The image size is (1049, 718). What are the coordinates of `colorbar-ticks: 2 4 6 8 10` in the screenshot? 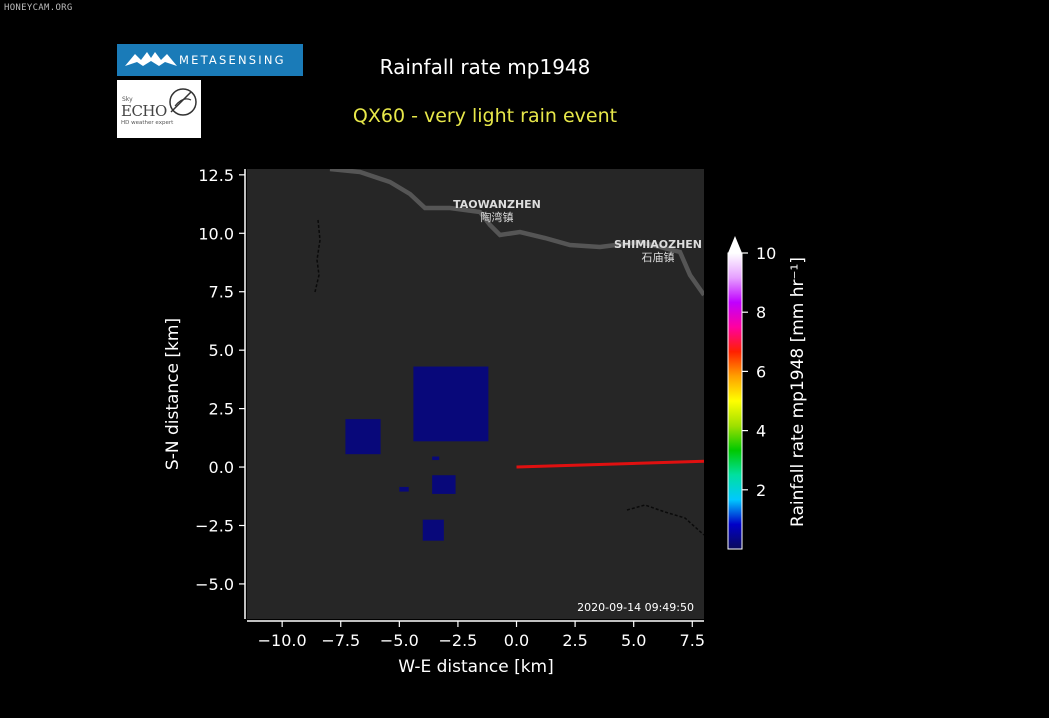 It's located at (759, 372).